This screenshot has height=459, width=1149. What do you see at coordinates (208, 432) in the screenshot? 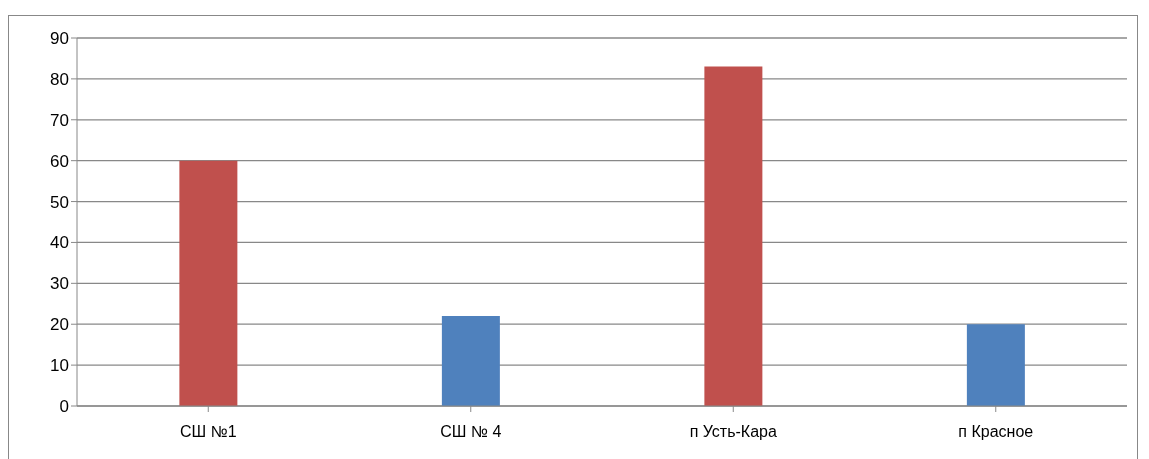
I see `x-tick-label: СШ №1` at bounding box center [208, 432].